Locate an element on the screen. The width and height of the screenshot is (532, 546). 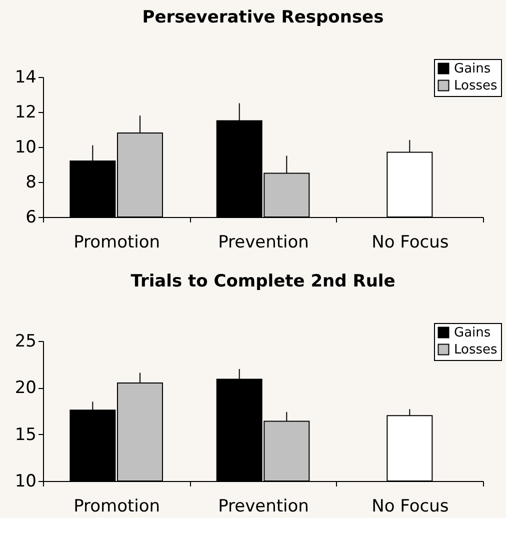
y-tick-label: 20 is located at coordinates (25, 388).